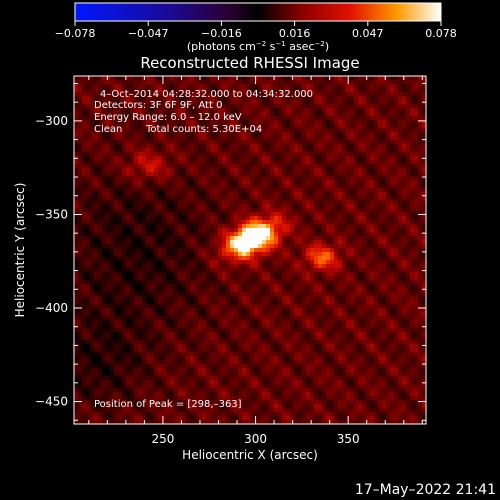 This screenshot has height=500, width=500. Describe the element at coordinates (206, 94) in the screenshot. I see `annotation-time-range: 4–Oct–2014 04:28:32.000 to 04:34:32.000` at that location.